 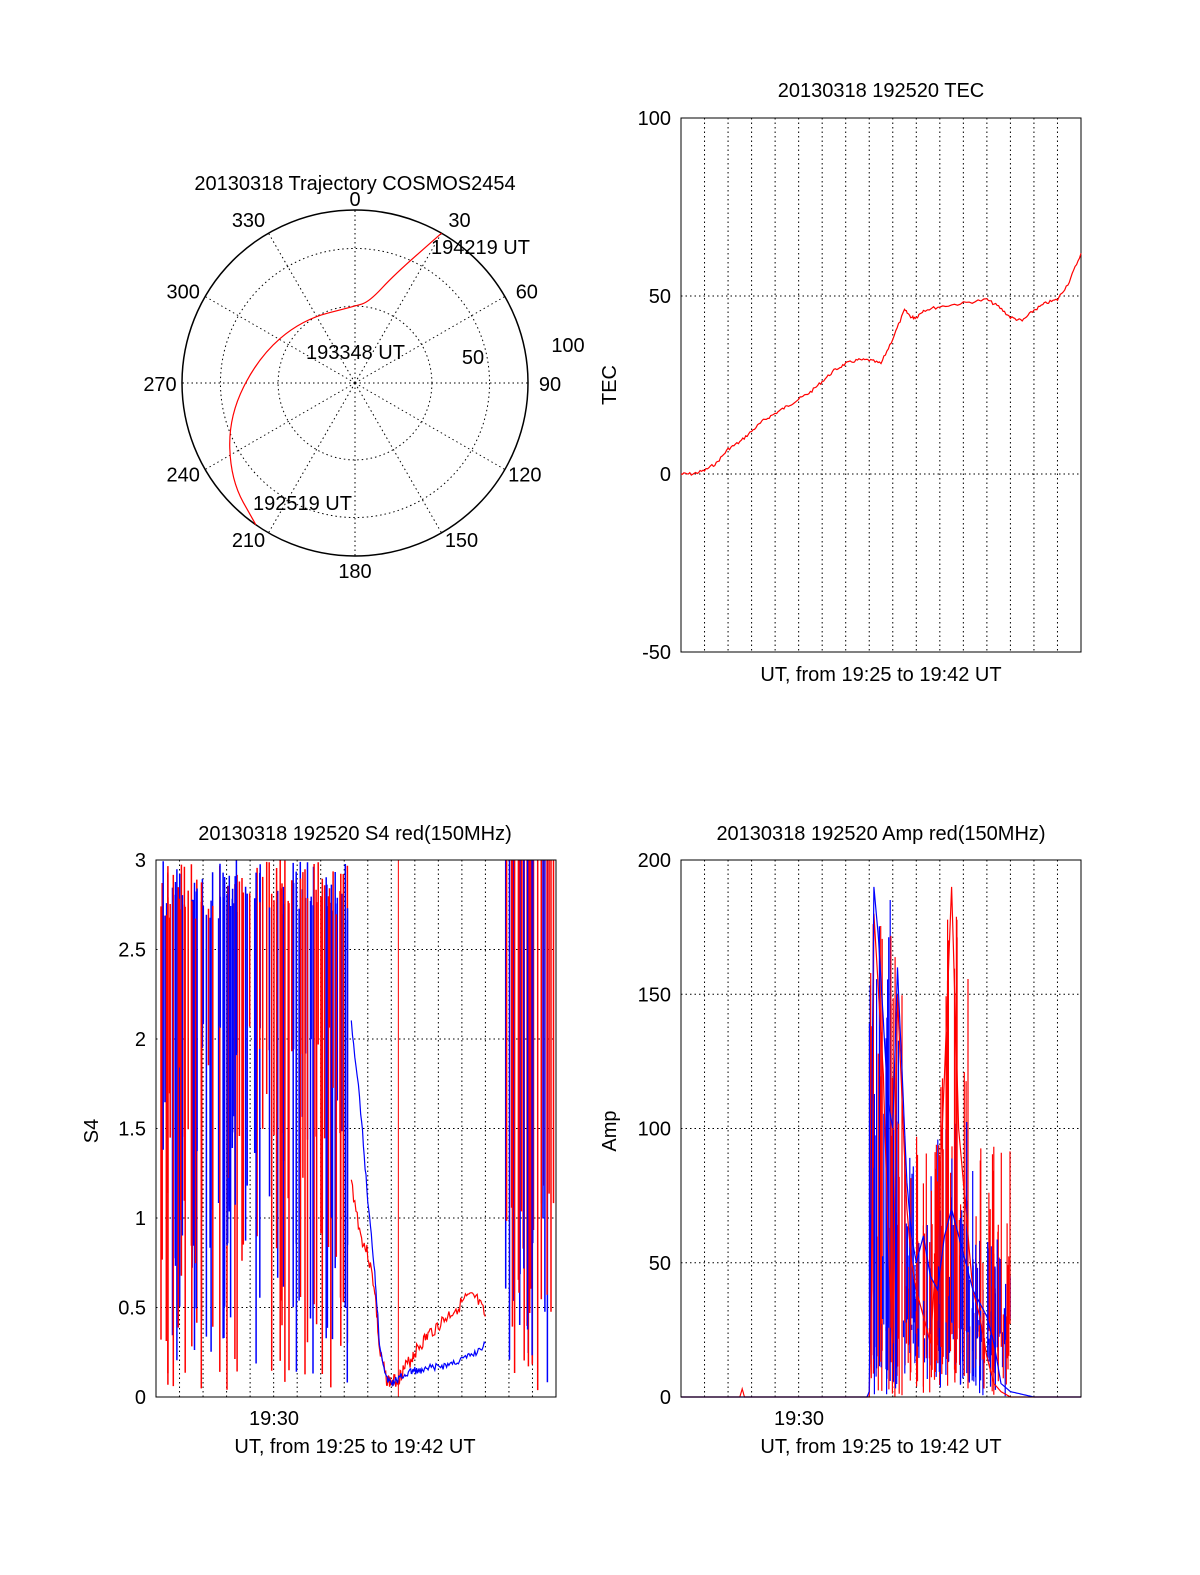 I want to click on polar-grid, so click(x=355, y=383).